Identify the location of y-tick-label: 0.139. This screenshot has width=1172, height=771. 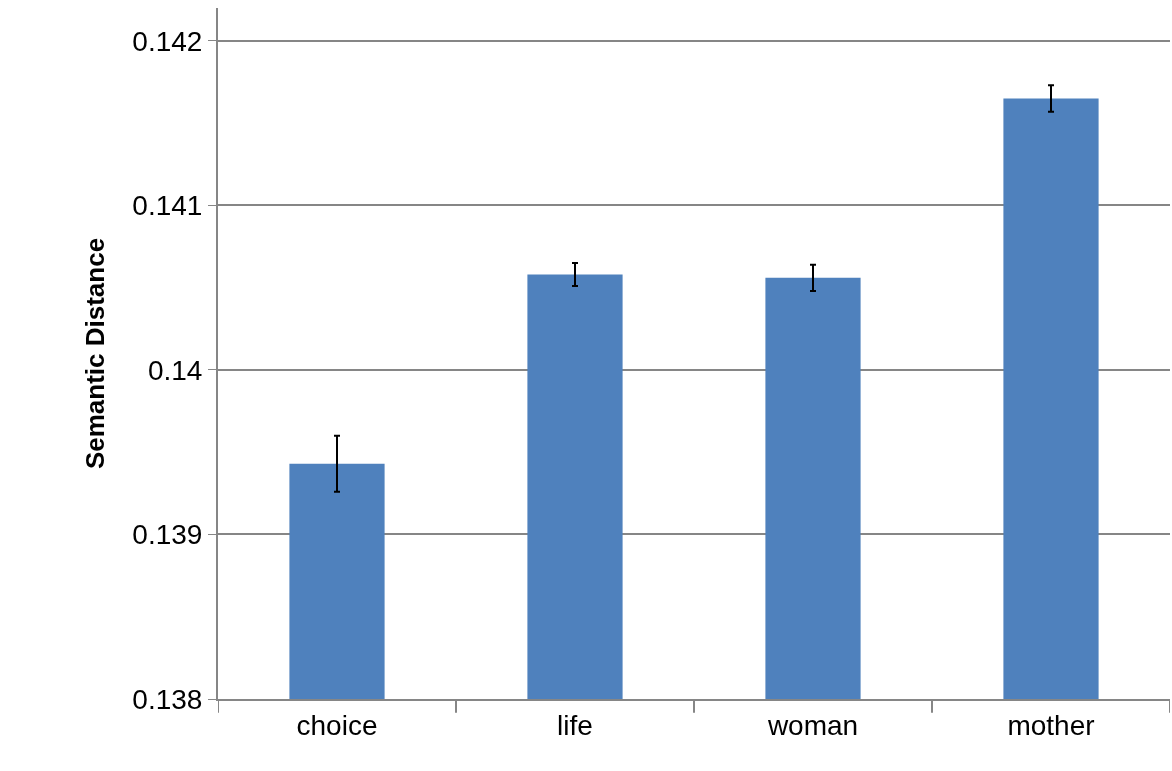
(167, 535).